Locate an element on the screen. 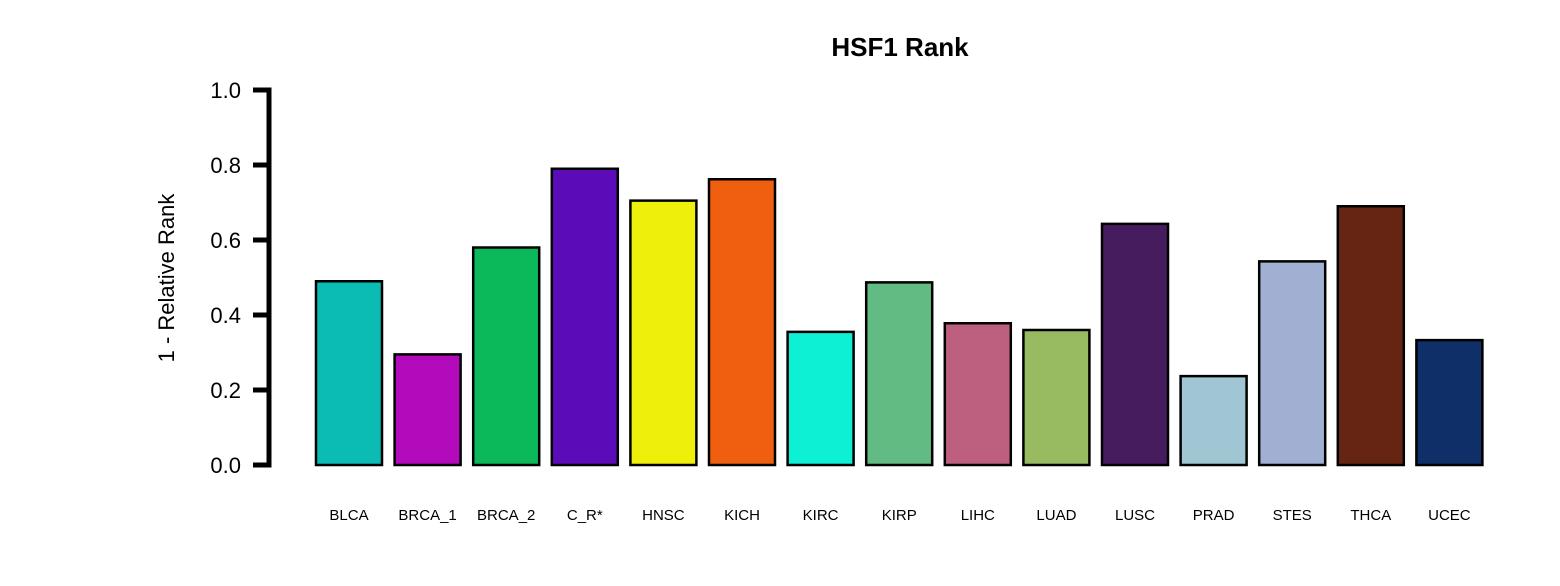 The width and height of the screenshot is (1560, 586). bar-kirc is located at coordinates (820, 398).